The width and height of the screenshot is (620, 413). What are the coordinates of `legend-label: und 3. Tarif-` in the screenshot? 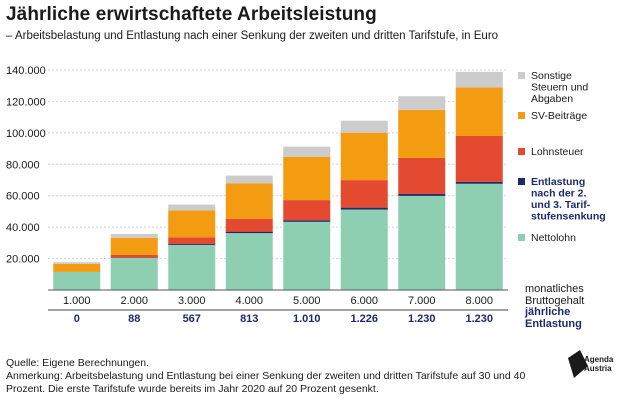 It's located at (561, 205).